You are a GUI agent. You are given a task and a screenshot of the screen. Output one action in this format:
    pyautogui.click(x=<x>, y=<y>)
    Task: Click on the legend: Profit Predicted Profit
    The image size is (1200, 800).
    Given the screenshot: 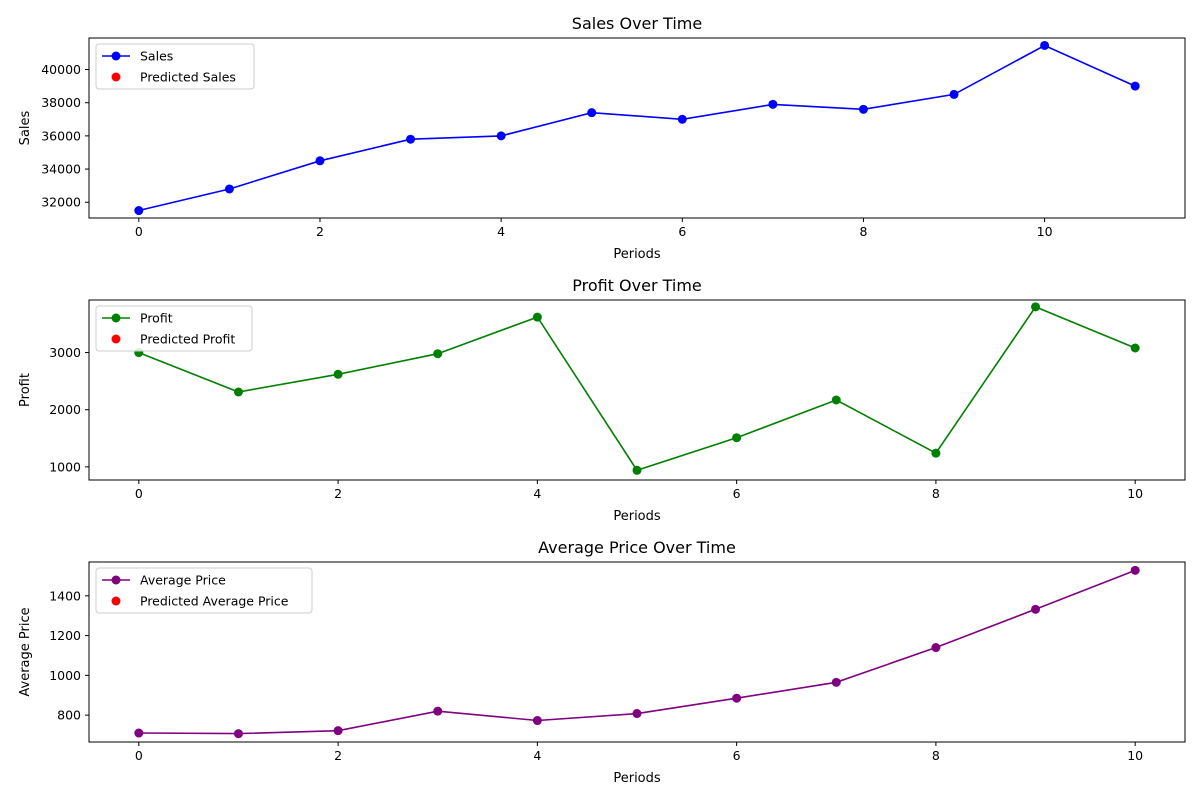 What is the action you would take?
    pyautogui.click(x=174, y=328)
    